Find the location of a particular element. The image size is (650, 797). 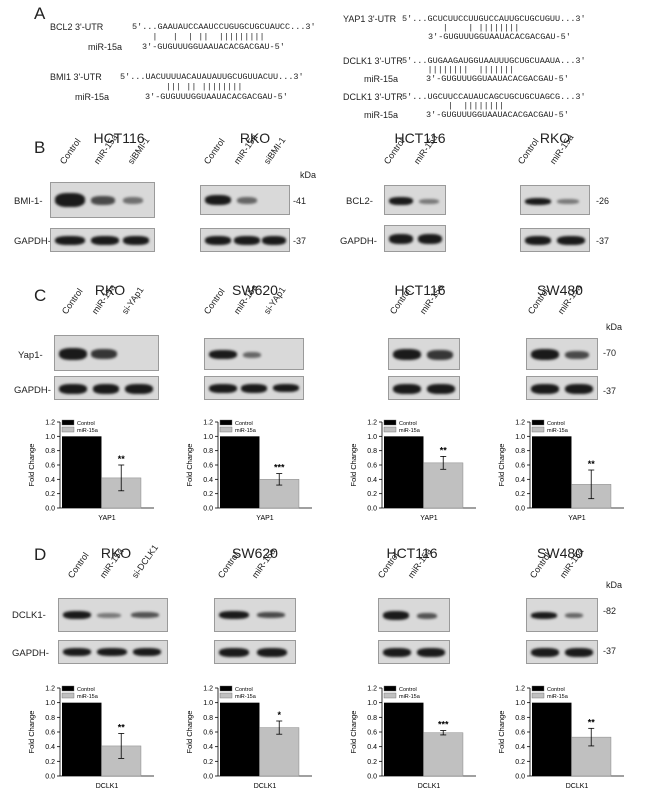

utr-sequence: 5'...GCUCUUCCUUGUCCAUUGCUGCUGUU...3' is located at coordinates (494, 19).